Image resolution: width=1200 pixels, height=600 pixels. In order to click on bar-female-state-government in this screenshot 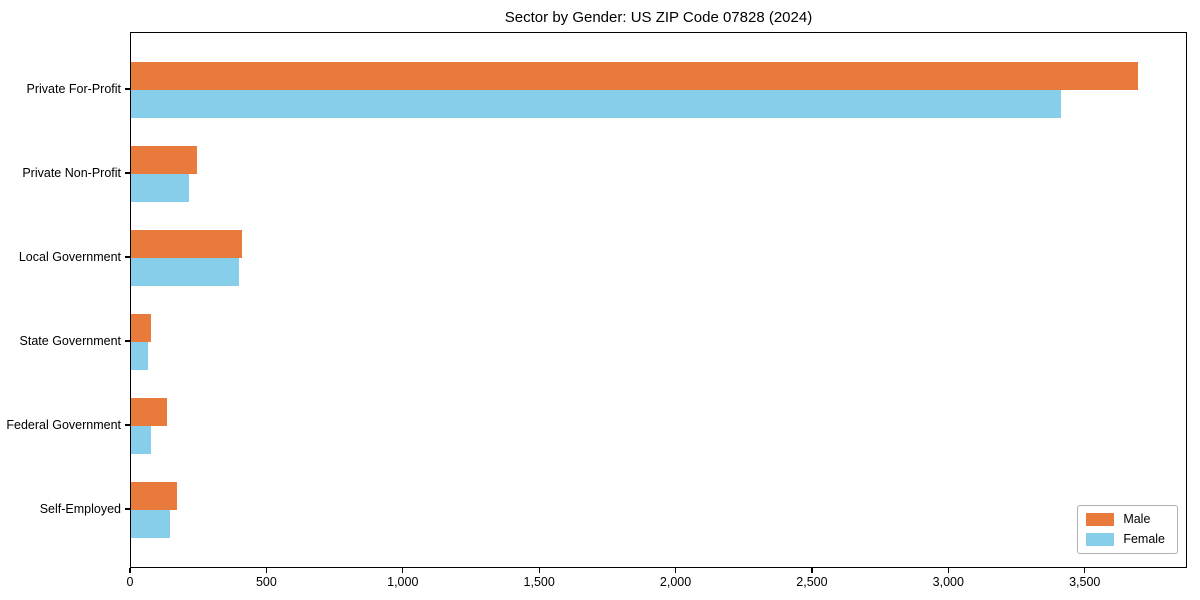, I will do `click(140, 356)`.